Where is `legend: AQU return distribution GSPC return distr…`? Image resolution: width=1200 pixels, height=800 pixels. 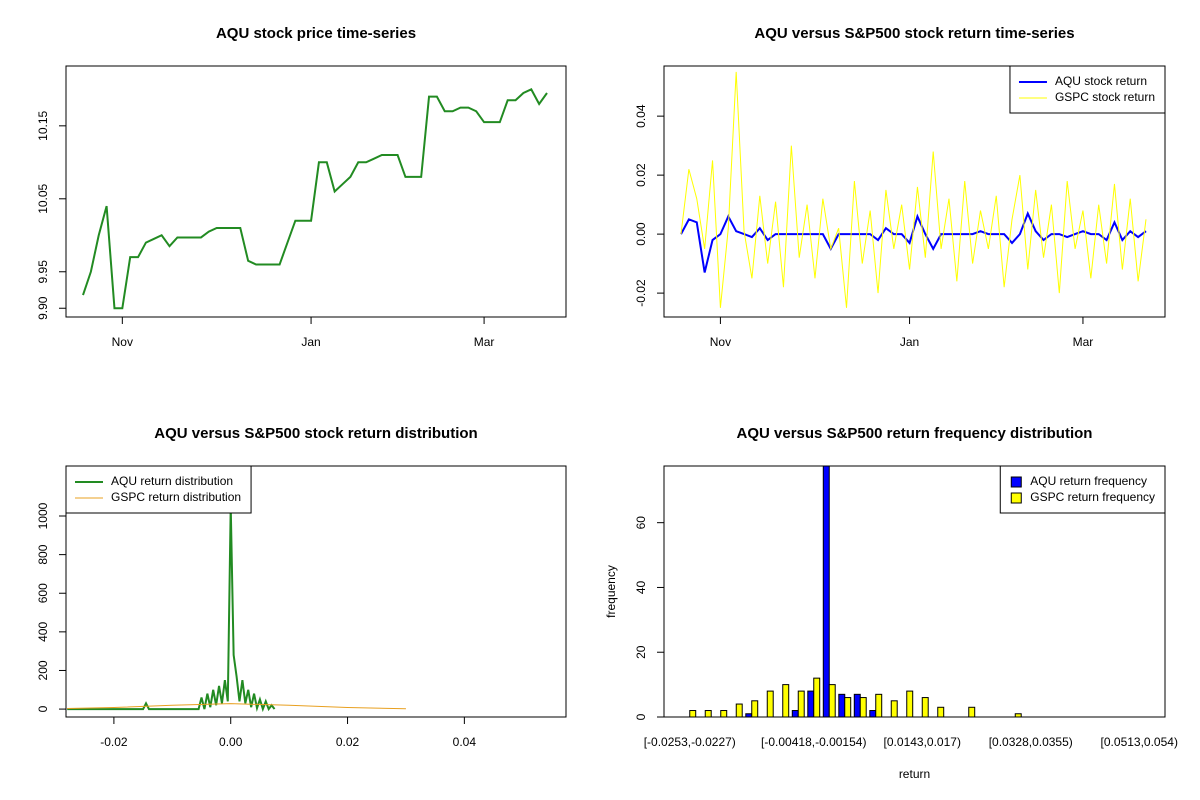 legend: AQU return distribution GSPC return distr… is located at coordinates (158, 489).